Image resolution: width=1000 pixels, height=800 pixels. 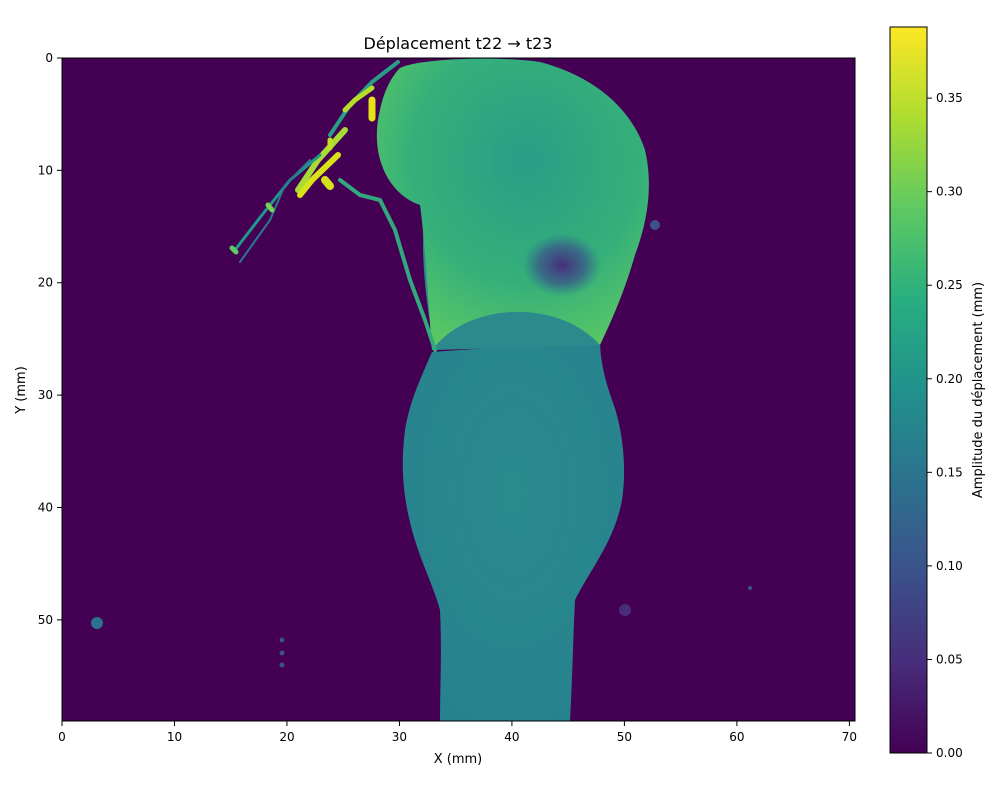 I want to click on colorbar, so click(x=908, y=390).